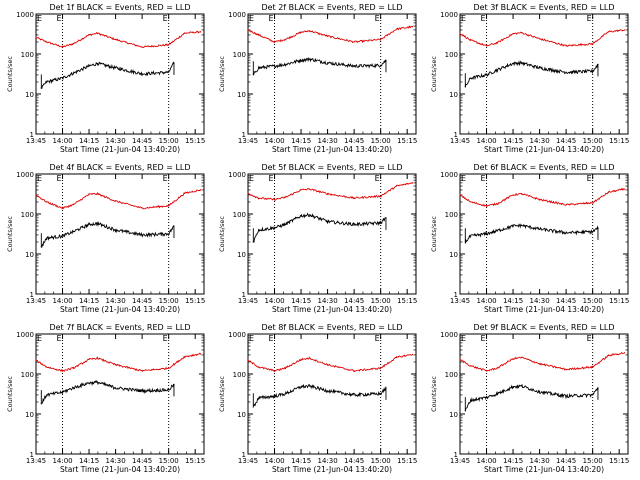 Image resolution: width=640 pixels, height=480 pixels. I want to click on panel-title: Det 4f BLACK = Events, RED = LLD, so click(119, 167).